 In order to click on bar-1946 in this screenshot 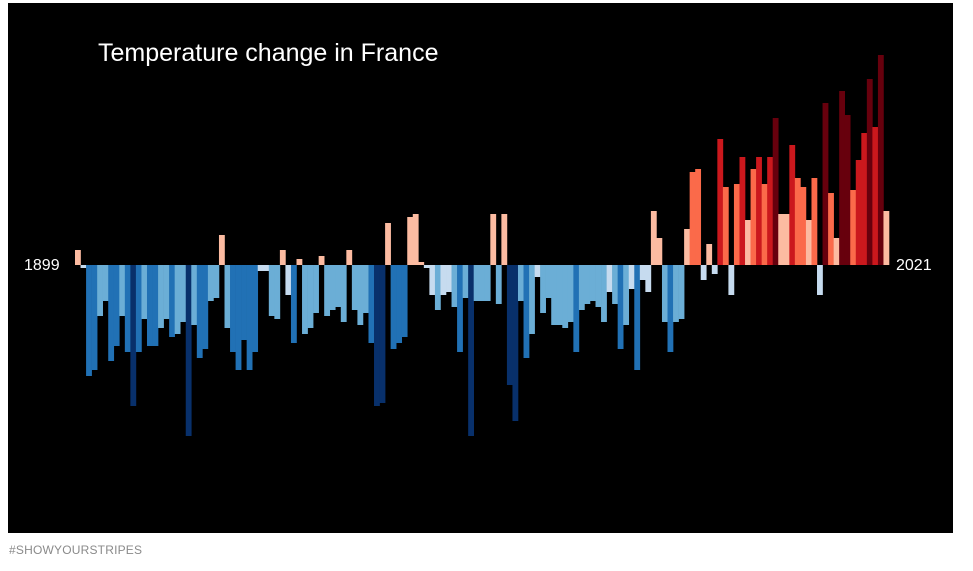, I will do `click(338, 286)`.